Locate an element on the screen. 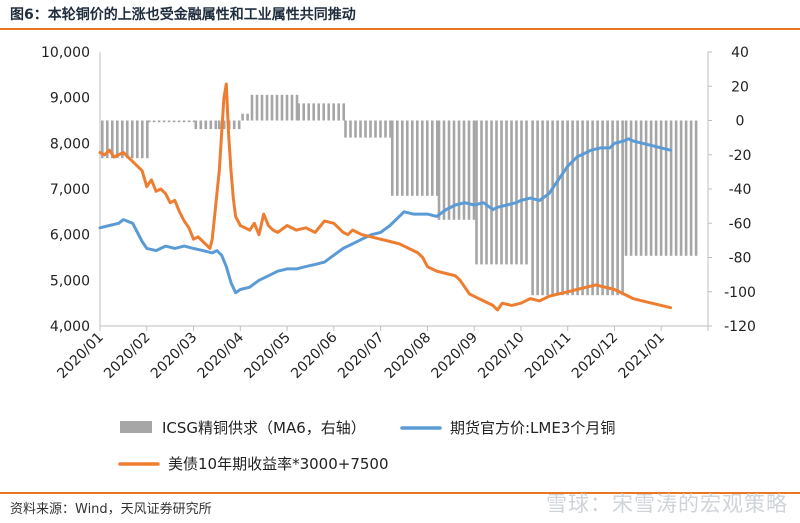  x-tick-label: 2020/12 is located at coordinates (595, 356).